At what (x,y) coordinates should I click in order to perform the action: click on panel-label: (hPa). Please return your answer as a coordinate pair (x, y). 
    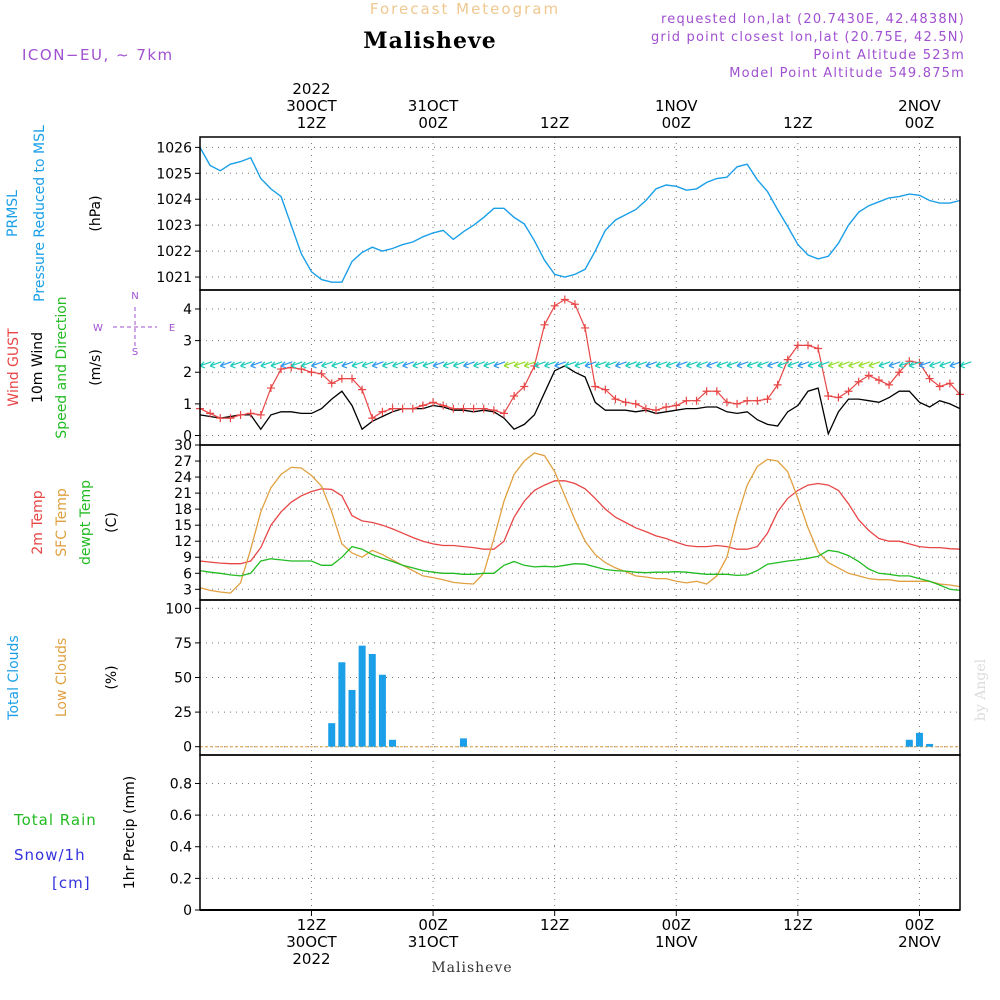
    Looking at the image, I should click on (96, 213).